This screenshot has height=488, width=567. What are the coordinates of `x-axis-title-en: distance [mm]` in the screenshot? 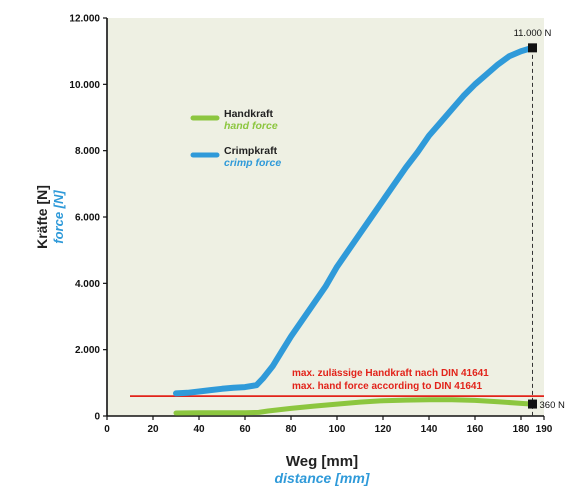 It's located at (323, 478).